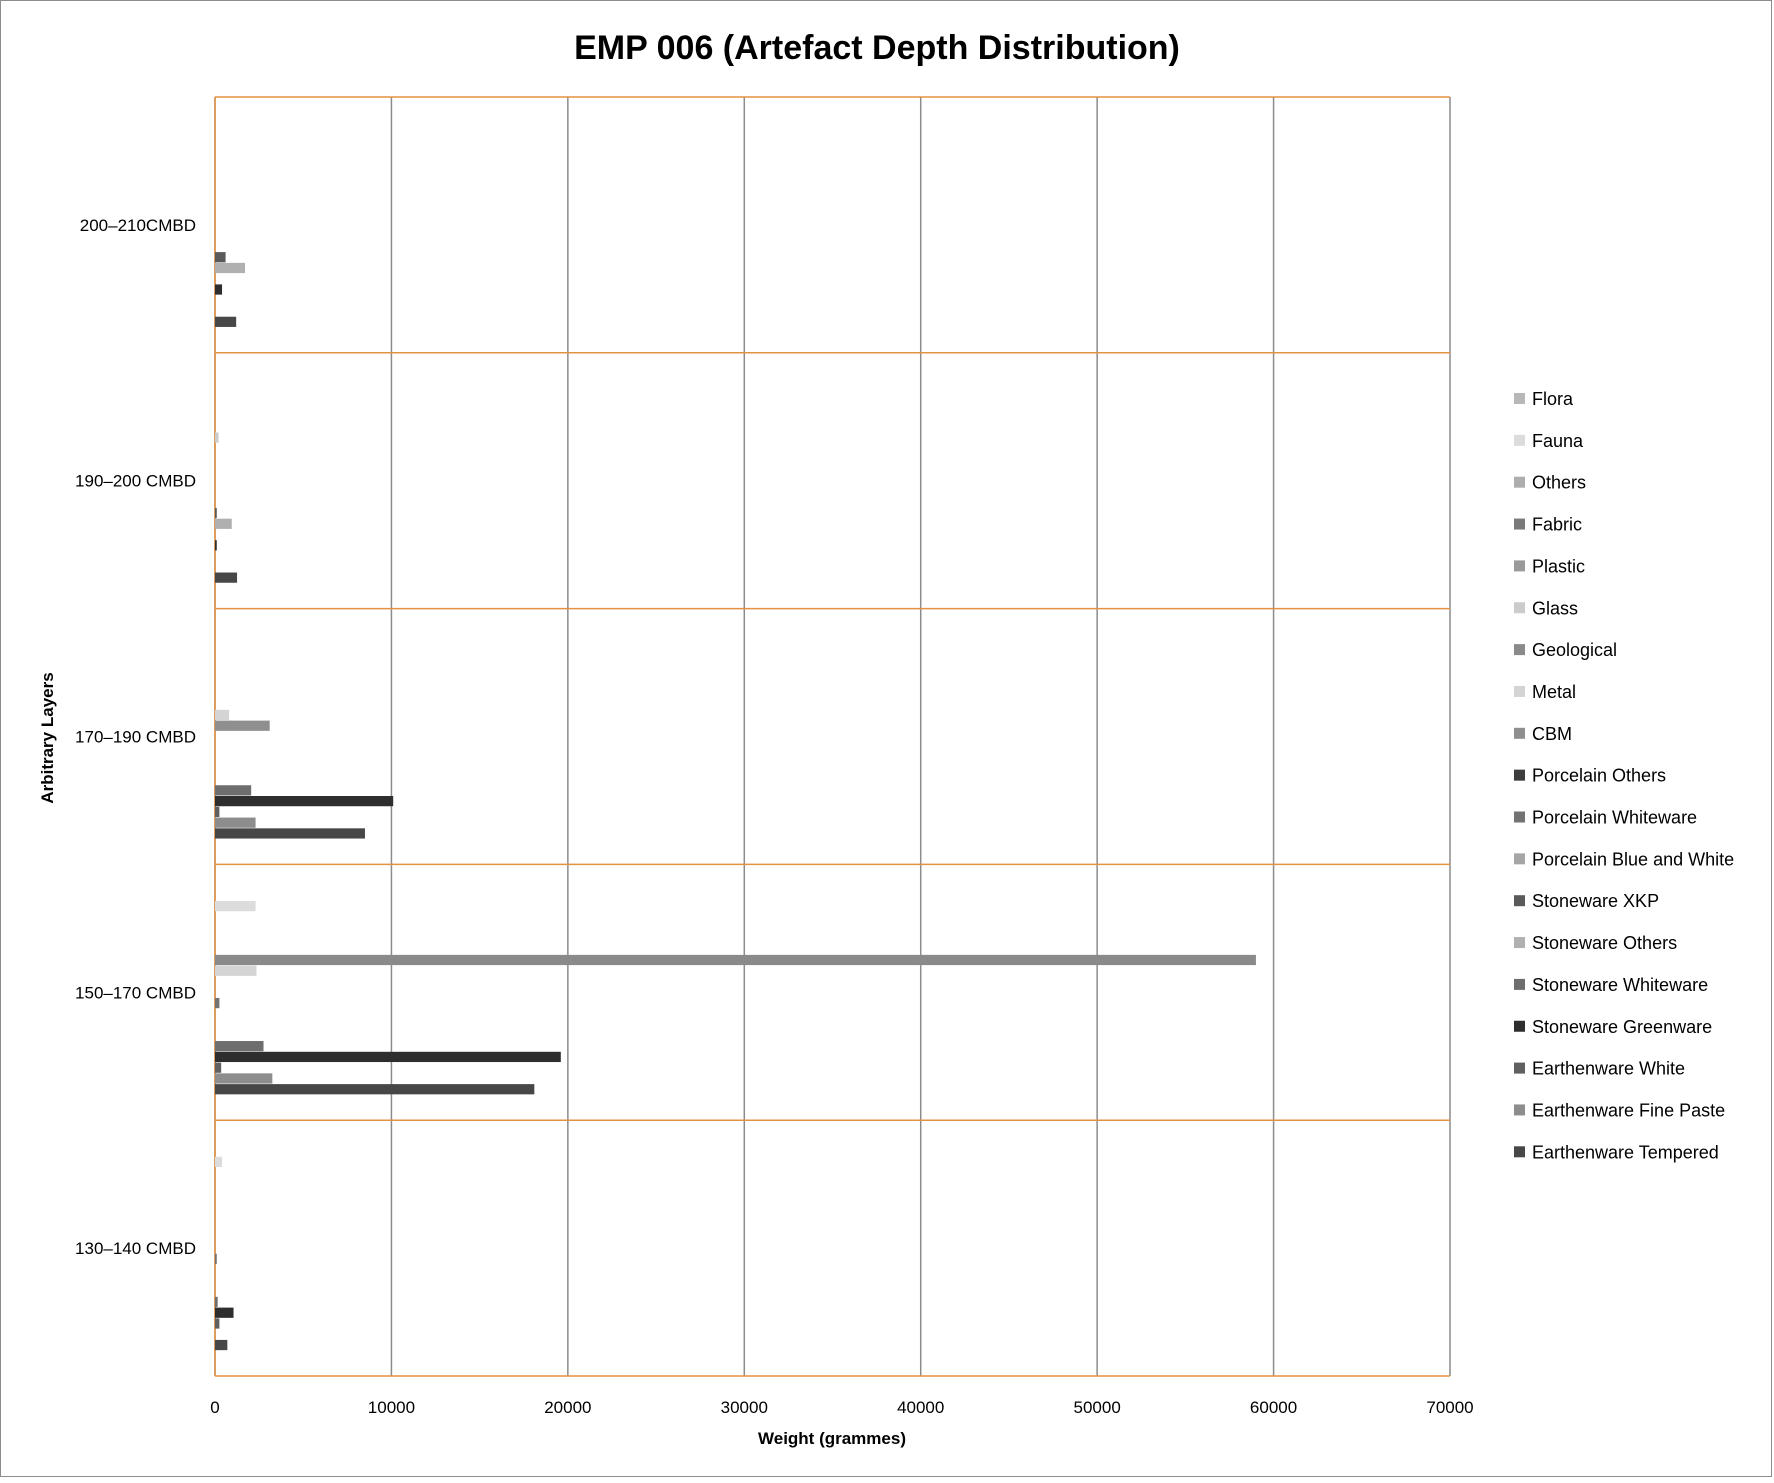 The height and width of the screenshot is (1483, 1774). I want to click on legend-label: Earthenware Tempered, so click(1625, 1152).